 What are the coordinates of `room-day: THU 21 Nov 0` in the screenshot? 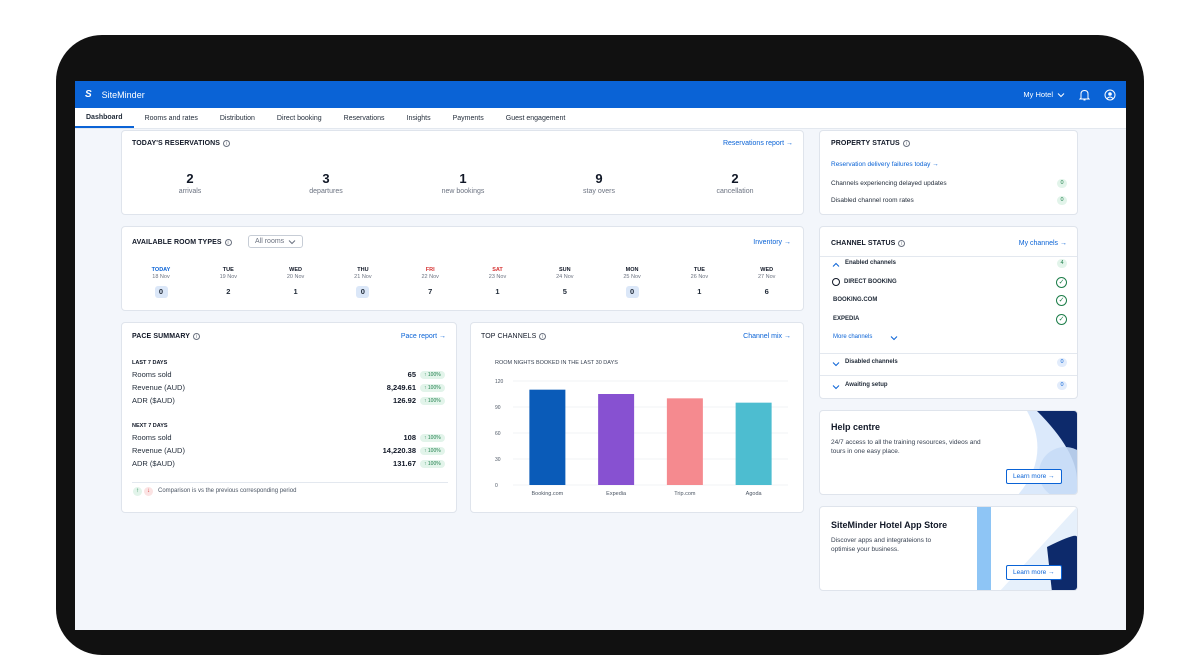 It's located at (363, 282).